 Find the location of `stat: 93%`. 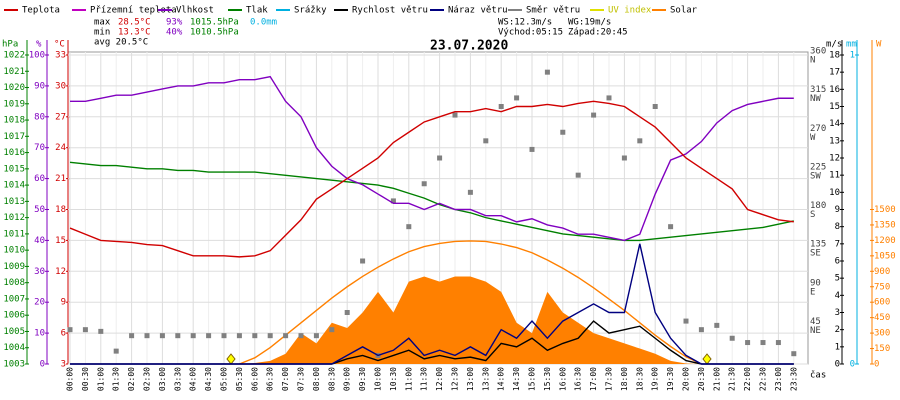

stat: 93% is located at coordinates (174, 23).